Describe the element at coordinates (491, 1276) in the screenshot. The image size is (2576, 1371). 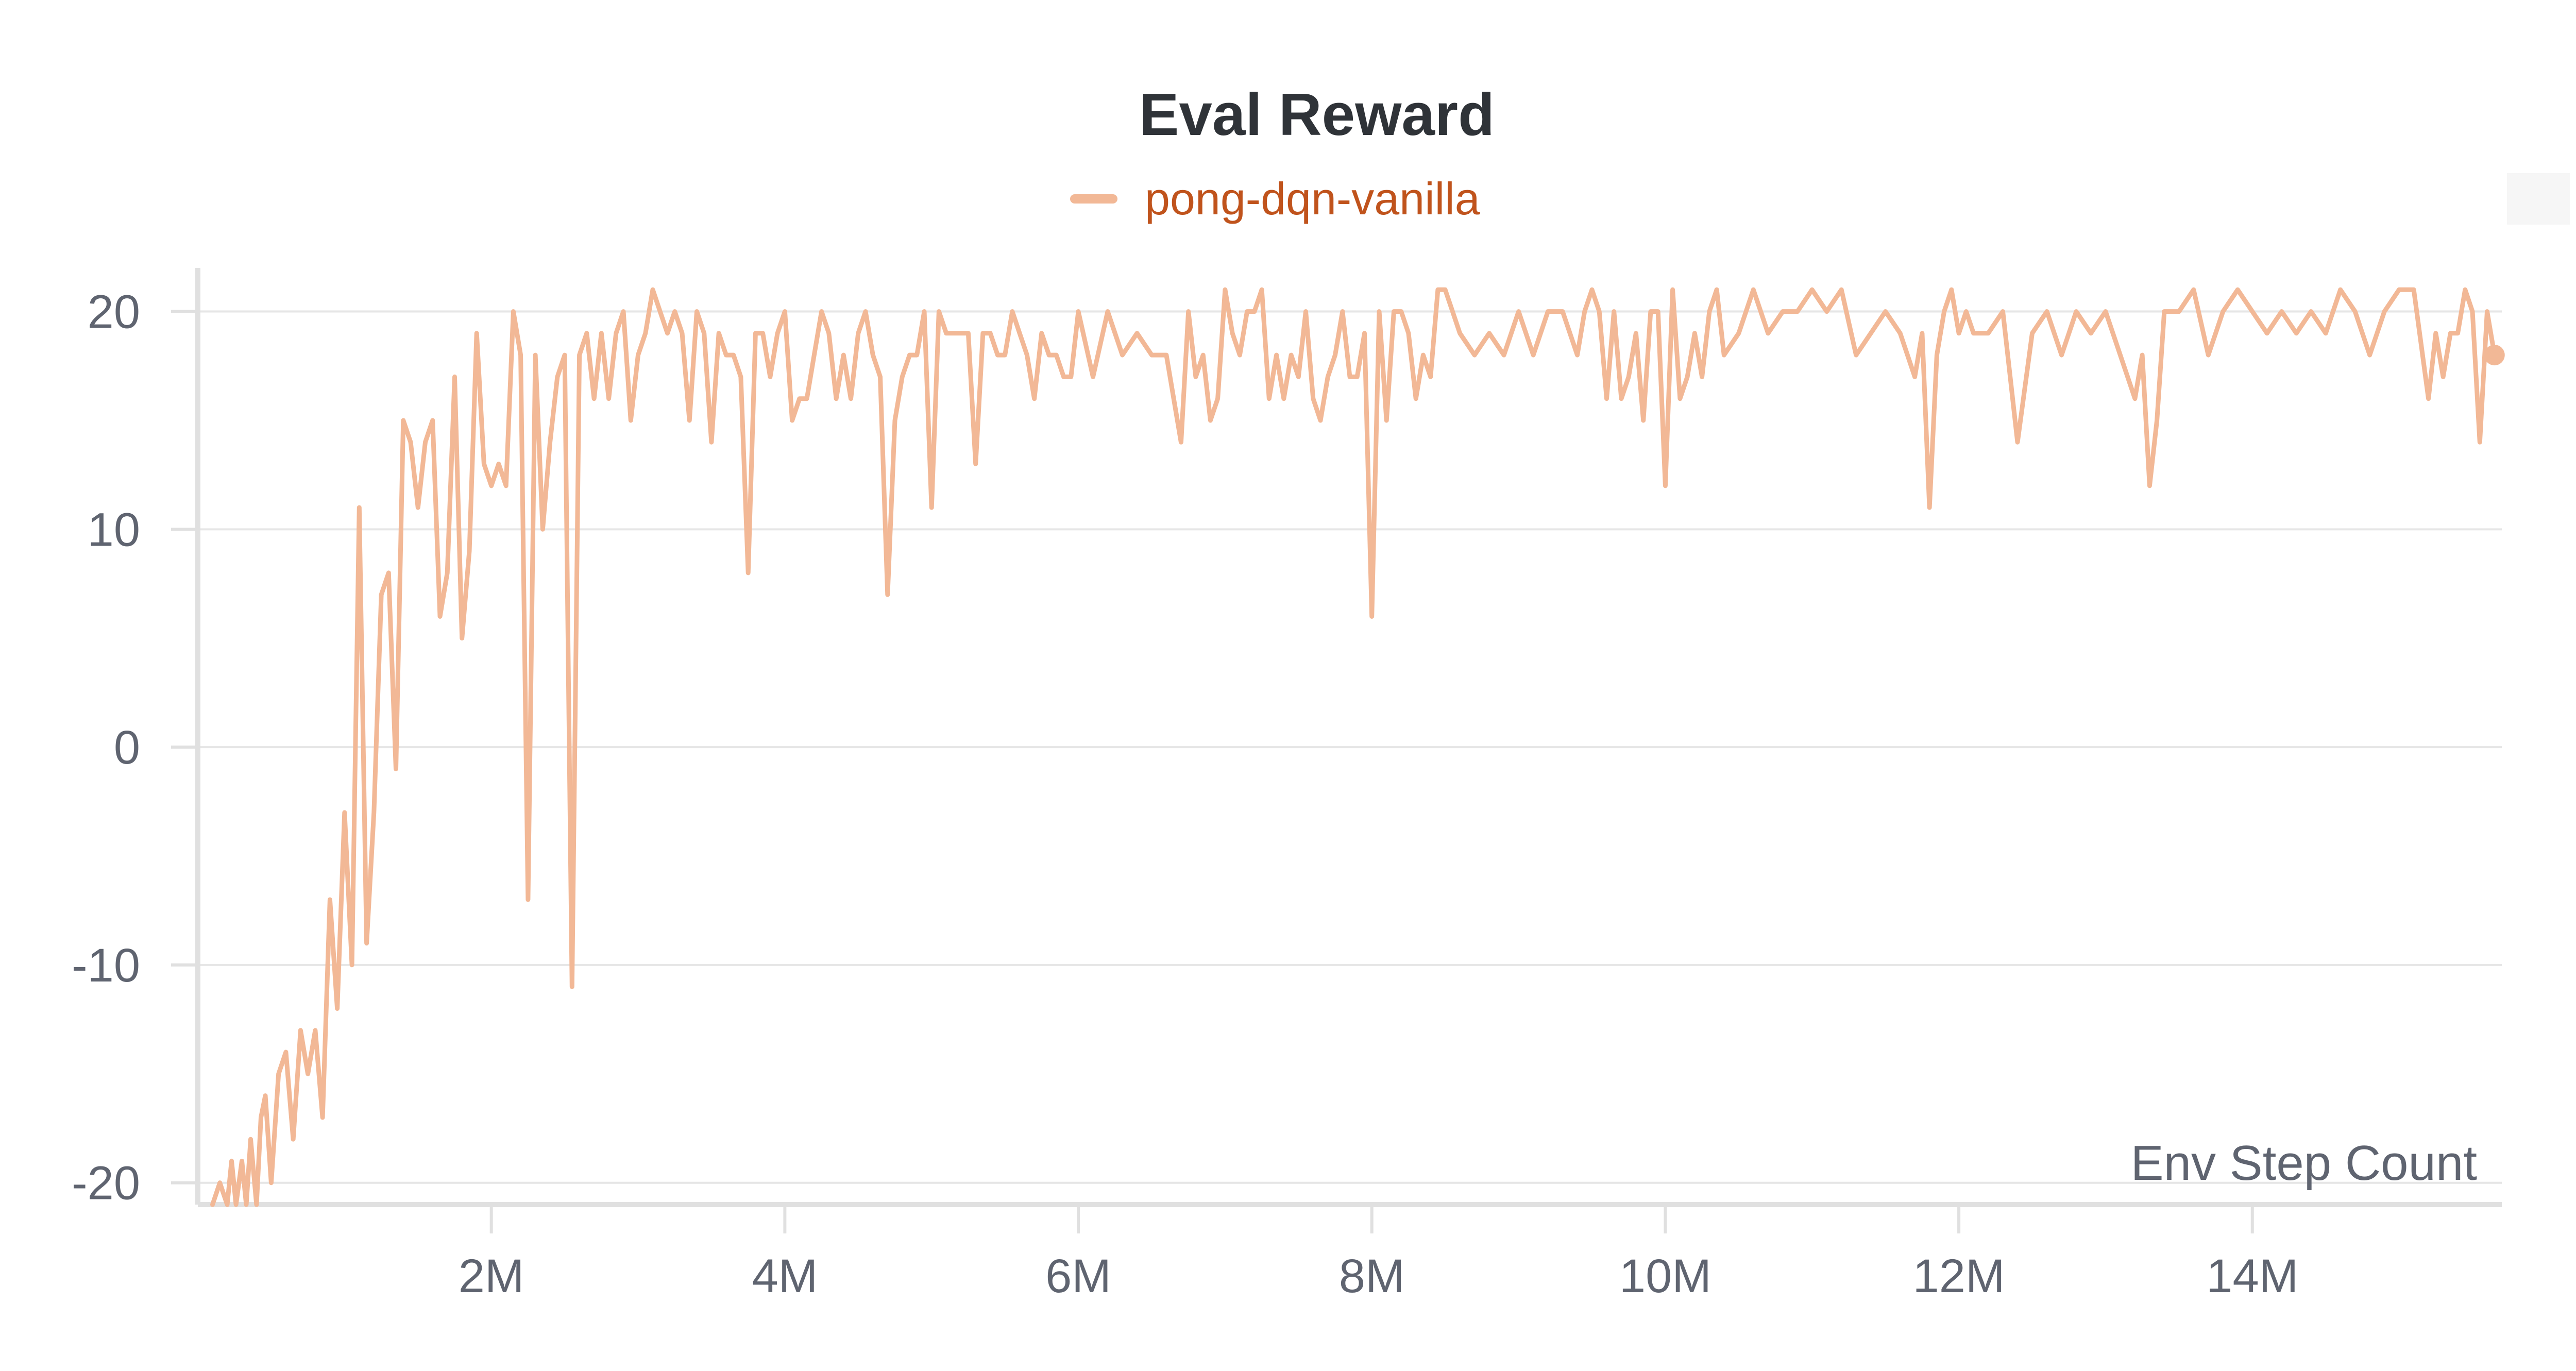
I see `x-tick-label: 2M` at that location.